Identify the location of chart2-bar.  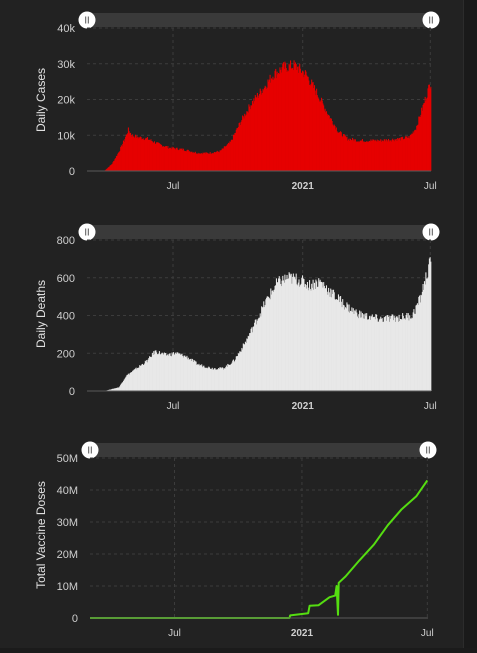
(430, 326).